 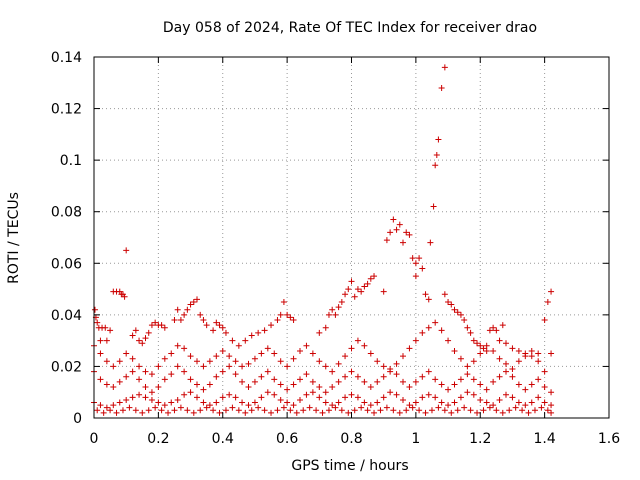 What do you see at coordinates (223, 439) in the screenshot?
I see `x-tick-label: 0.4` at bounding box center [223, 439].